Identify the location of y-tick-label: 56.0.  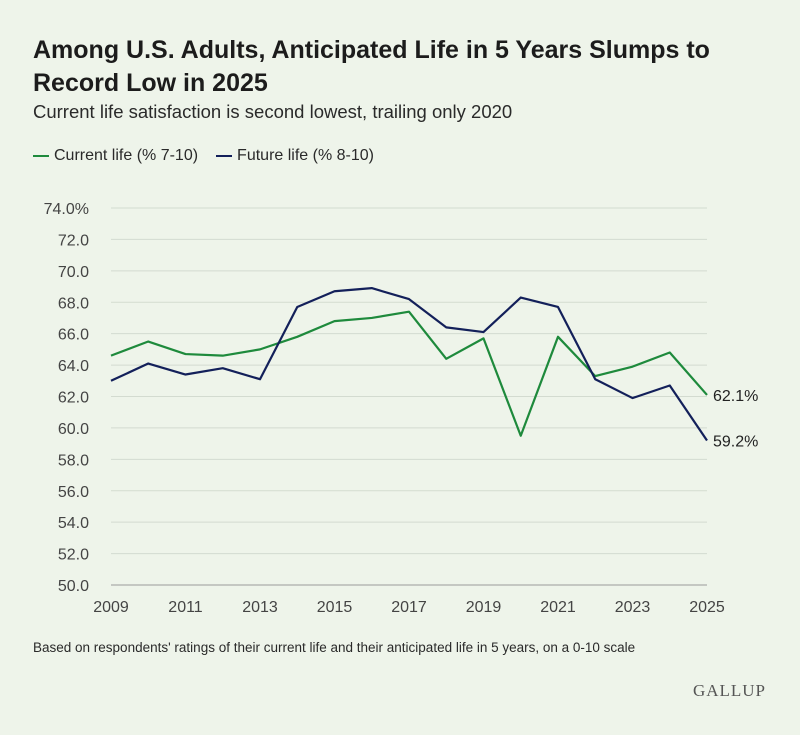
(73, 492).